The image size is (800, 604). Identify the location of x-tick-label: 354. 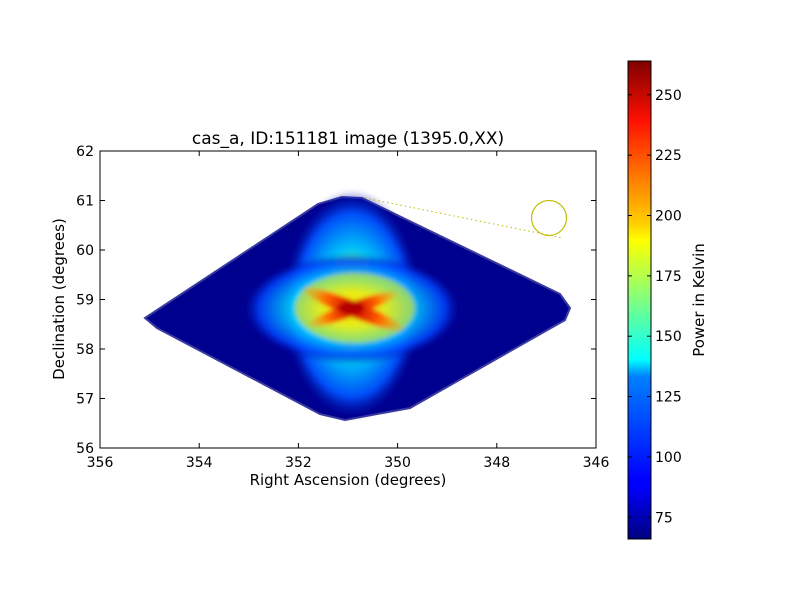
(199, 463).